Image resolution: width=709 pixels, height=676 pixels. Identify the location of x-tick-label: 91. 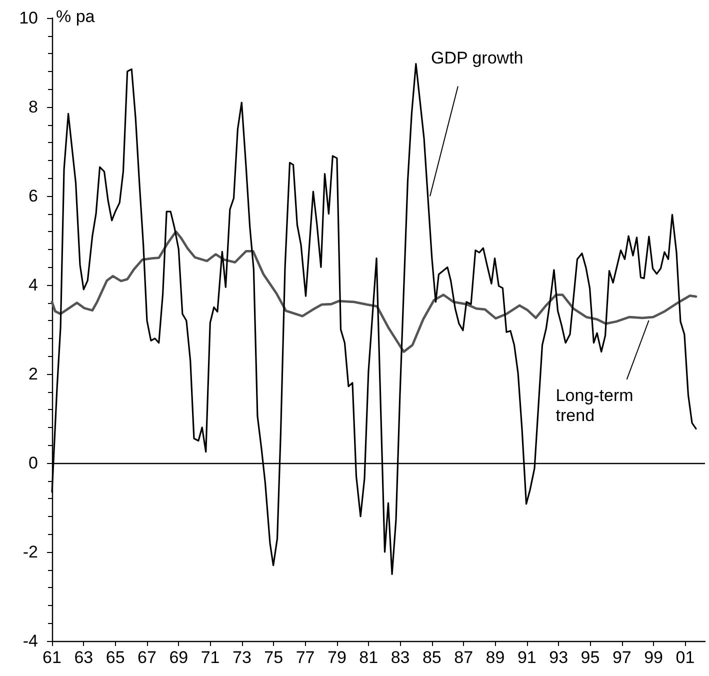
(526, 657).